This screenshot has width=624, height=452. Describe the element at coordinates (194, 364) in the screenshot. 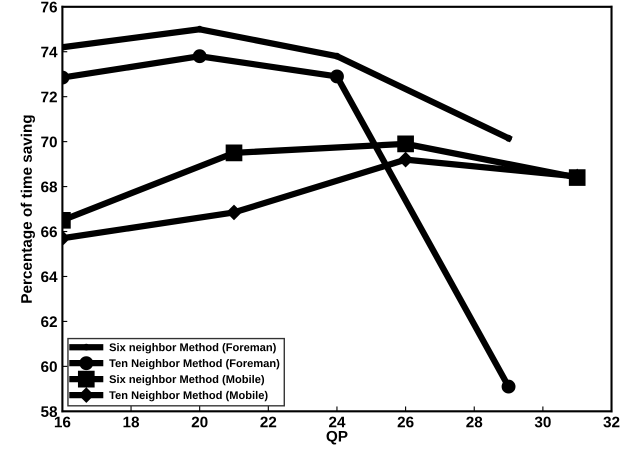

I see `legend-label: Ten Neighbor Method (Foreman)` at that location.